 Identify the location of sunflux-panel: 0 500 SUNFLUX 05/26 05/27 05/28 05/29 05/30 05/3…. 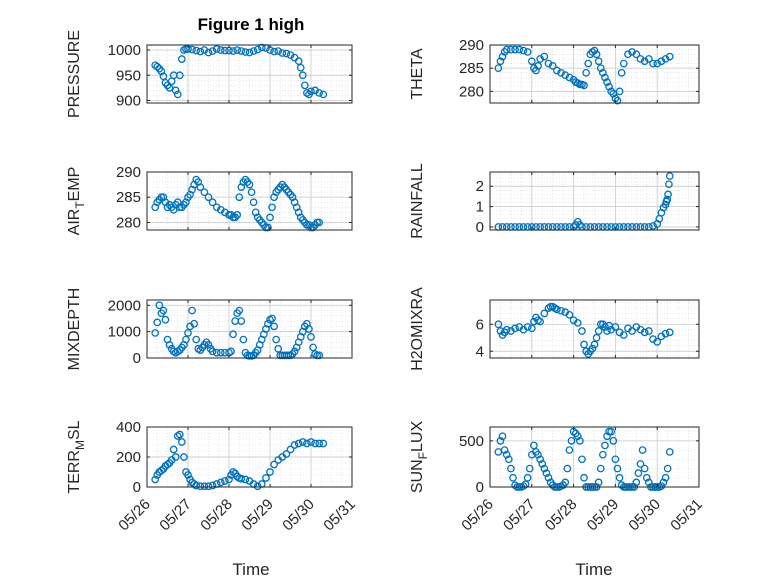
(557, 478).